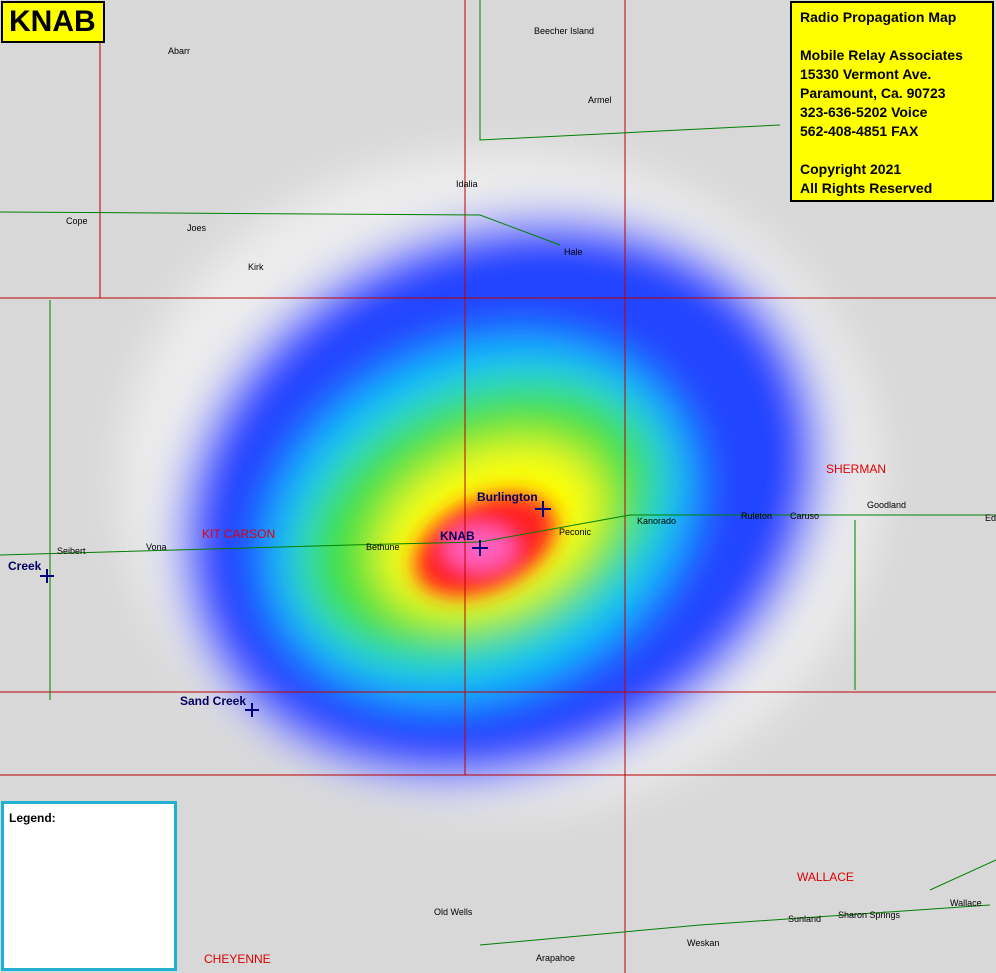  I want to click on info-line: 562-408-4851 FAX, so click(859, 131).